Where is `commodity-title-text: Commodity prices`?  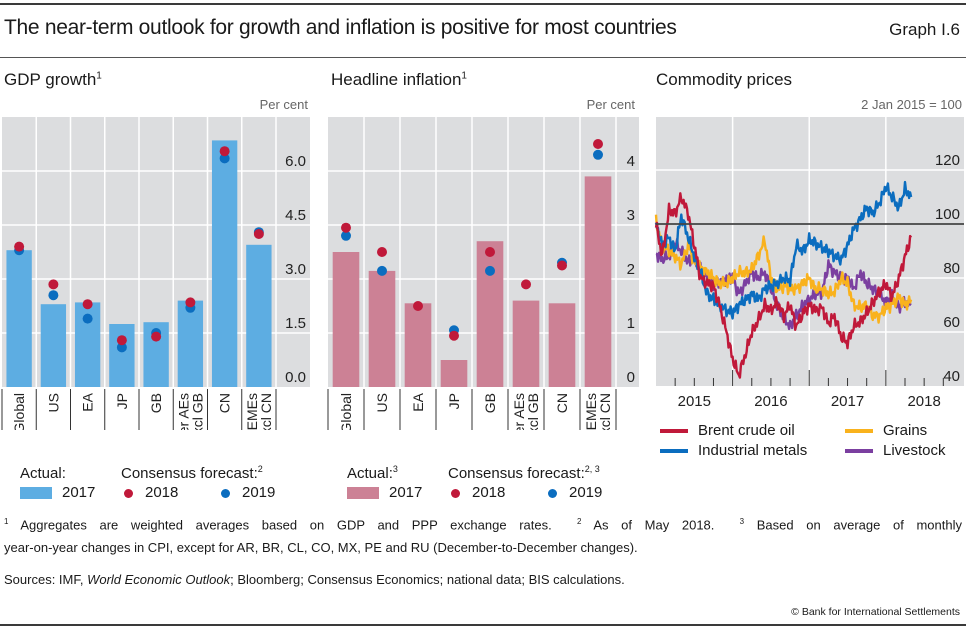 commodity-title-text: Commodity prices is located at coordinates (724, 79).